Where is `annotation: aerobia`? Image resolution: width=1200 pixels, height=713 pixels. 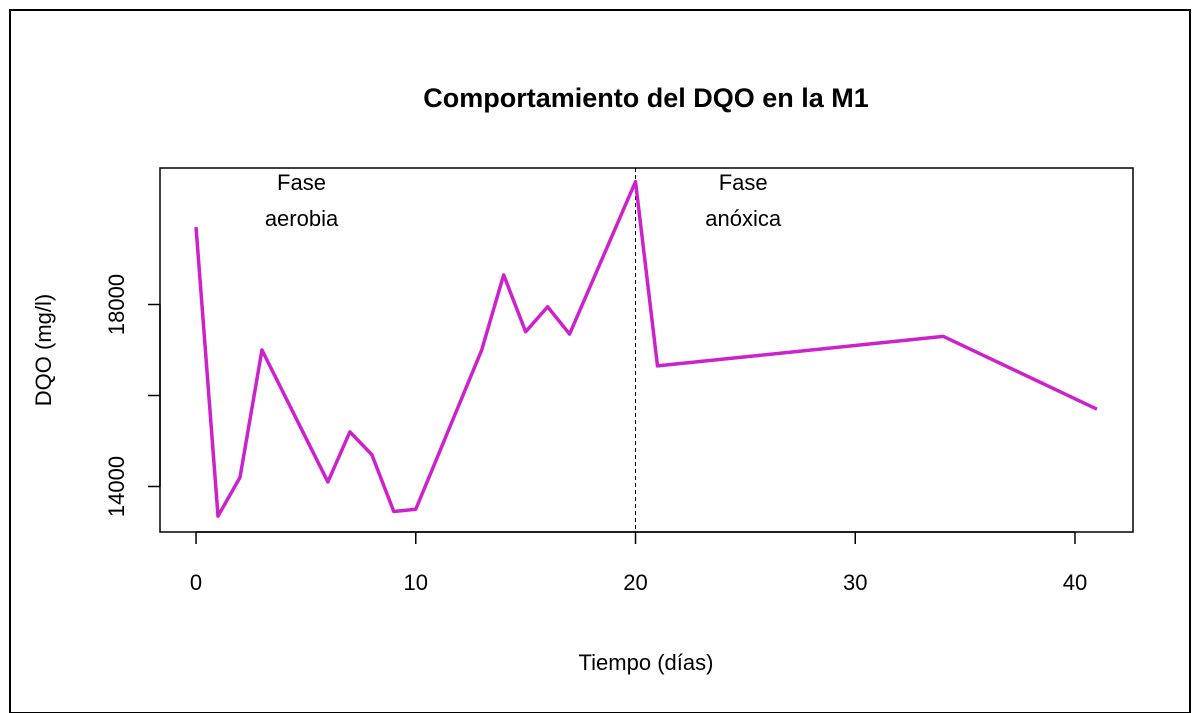 annotation: aerobia is located at coordinates (302, 218).